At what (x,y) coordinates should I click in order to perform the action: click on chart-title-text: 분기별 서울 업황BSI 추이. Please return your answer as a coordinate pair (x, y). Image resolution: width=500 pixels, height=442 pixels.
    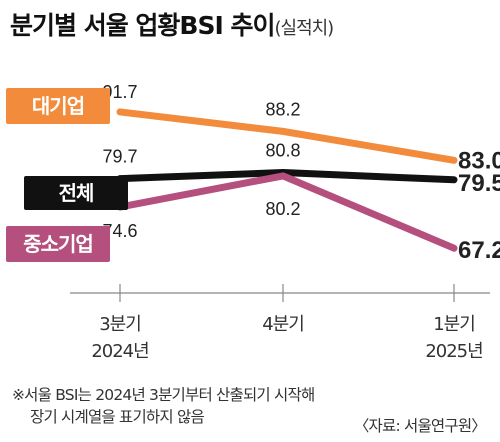
    Looking at the image, I should click on (142, 25).